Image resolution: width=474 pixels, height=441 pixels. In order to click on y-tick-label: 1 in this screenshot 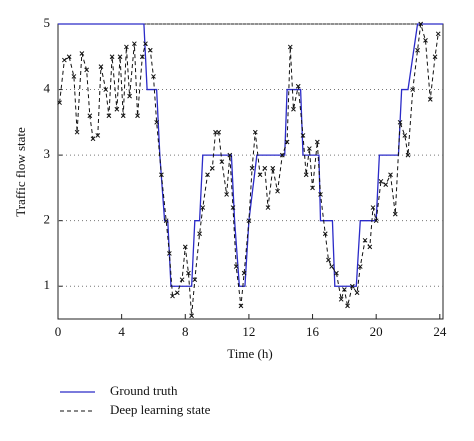, I will do `click(47, 284)`.